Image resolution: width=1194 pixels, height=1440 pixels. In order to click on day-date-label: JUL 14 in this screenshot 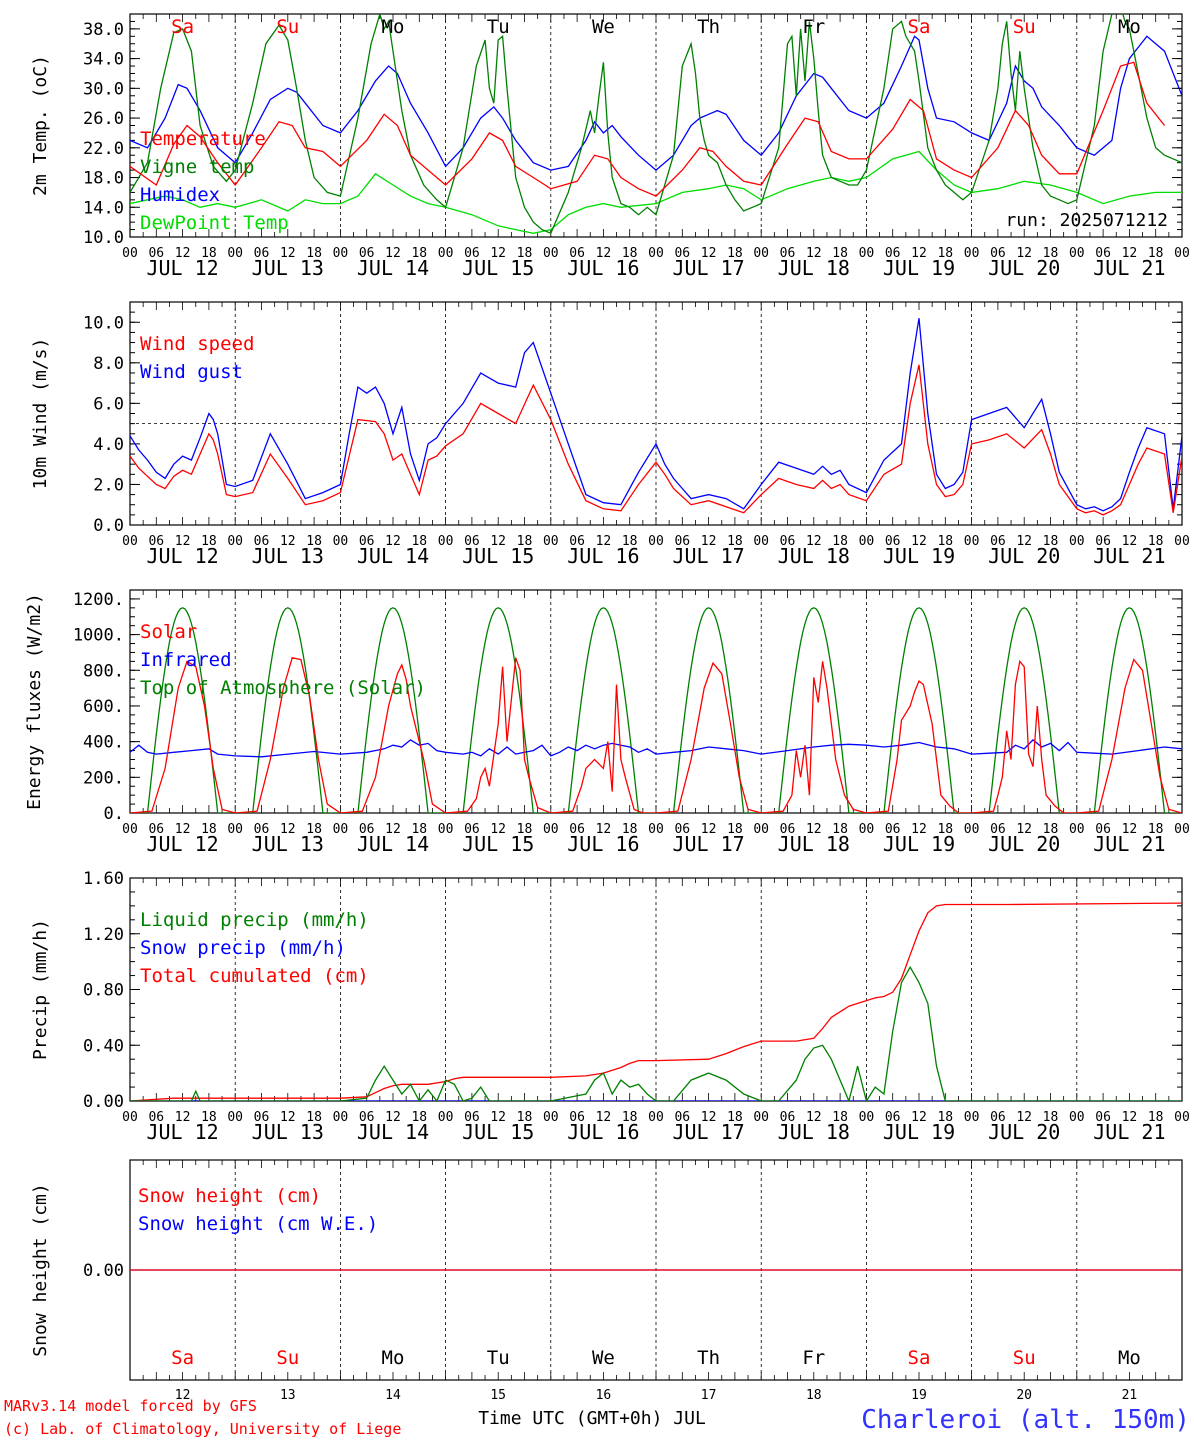, I will do `click(393, 268)`.